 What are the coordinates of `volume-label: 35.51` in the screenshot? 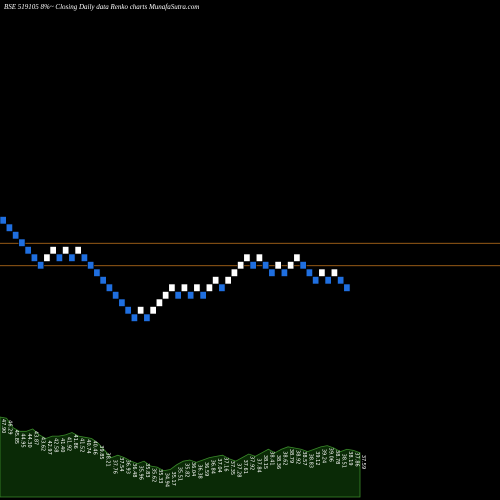 It's located at (180, 474).